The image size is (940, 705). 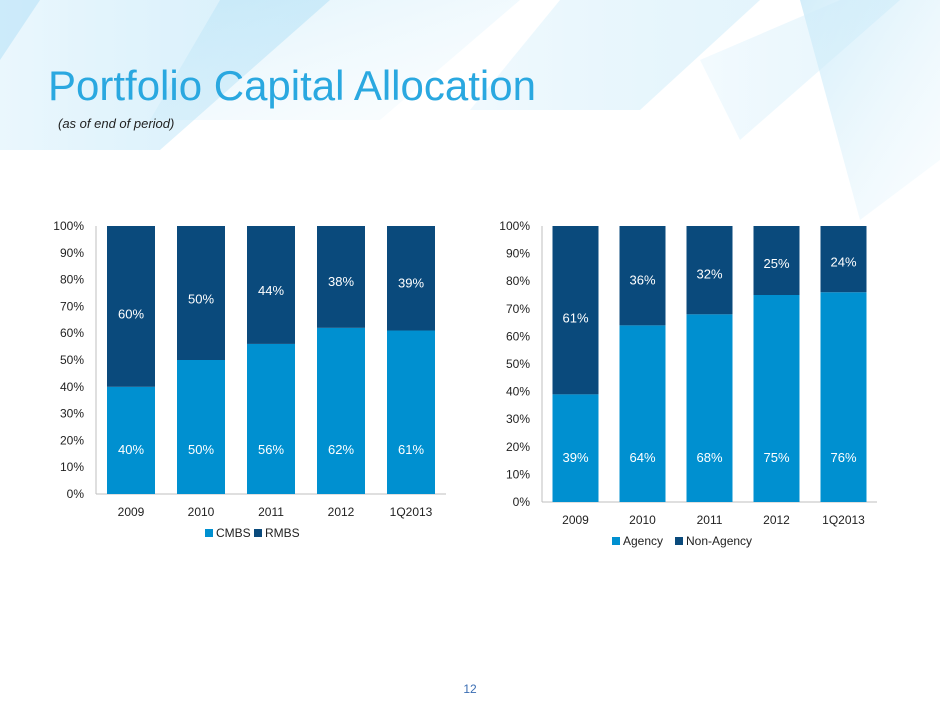 What do you see at coordinates (843, 457) in the screenshot?
I see `right-data-label: 76%` at bounding box center [843, 457].